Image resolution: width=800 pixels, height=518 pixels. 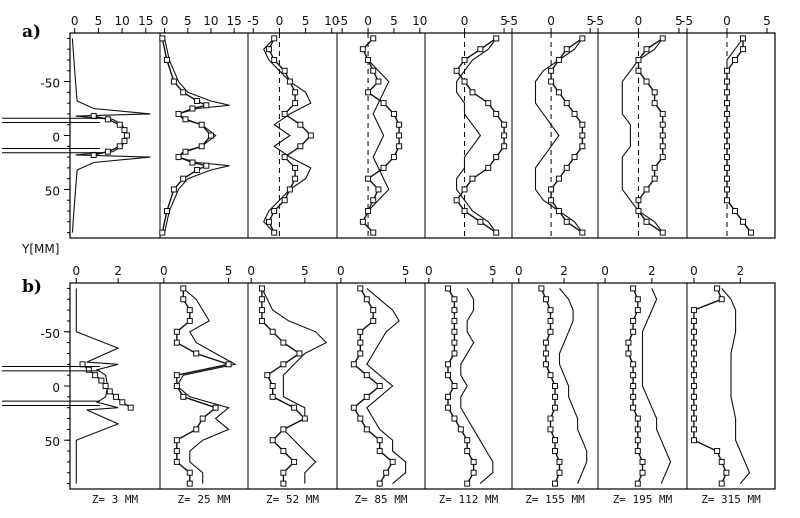 What do you see at coordinates (118, 271) in the screenshot?
I see `x-tick-label: 2` at bounding box center [118, 271].